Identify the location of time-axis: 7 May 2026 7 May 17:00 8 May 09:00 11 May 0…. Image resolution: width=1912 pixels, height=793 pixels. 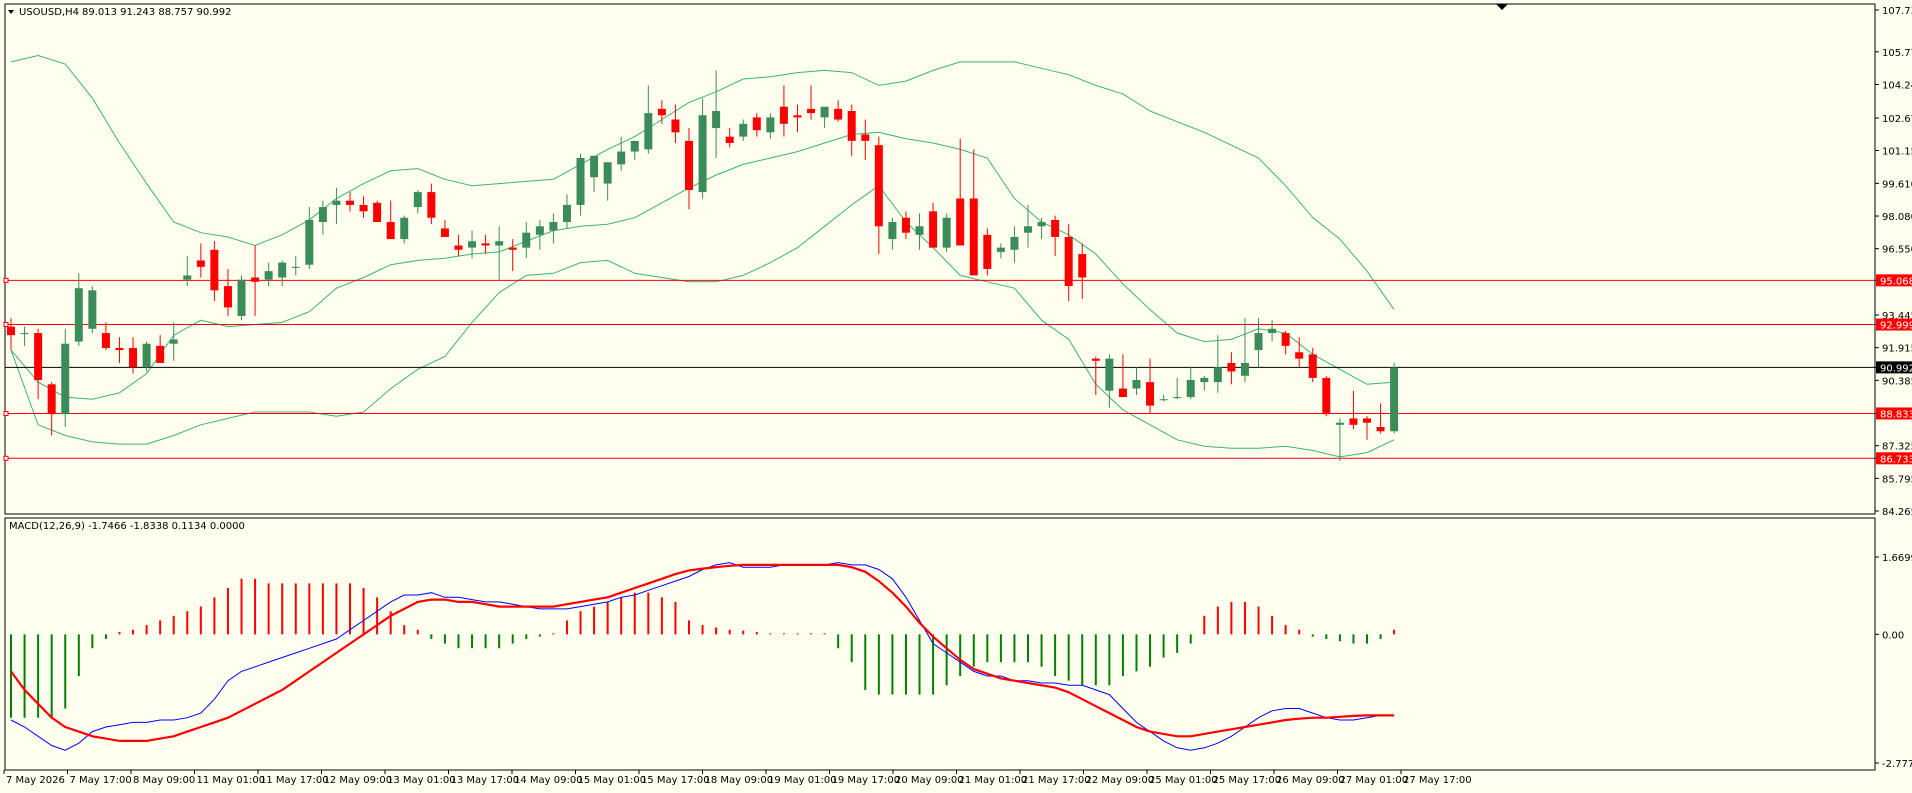
(737, 778).